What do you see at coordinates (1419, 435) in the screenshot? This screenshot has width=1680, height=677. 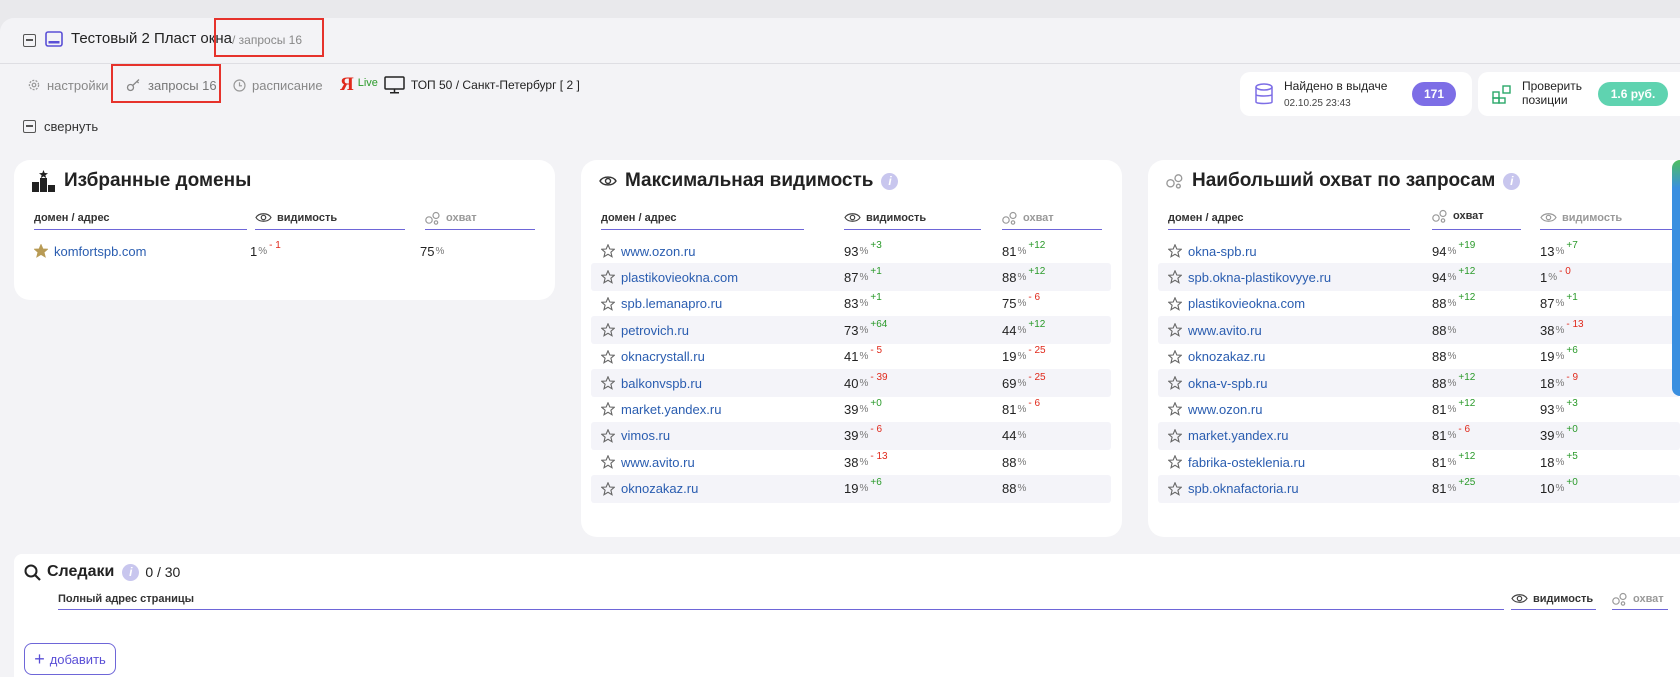 I see `table-row: market.yandex.ru 81% - 6 39% +0` at bounding box center [1419, 435].